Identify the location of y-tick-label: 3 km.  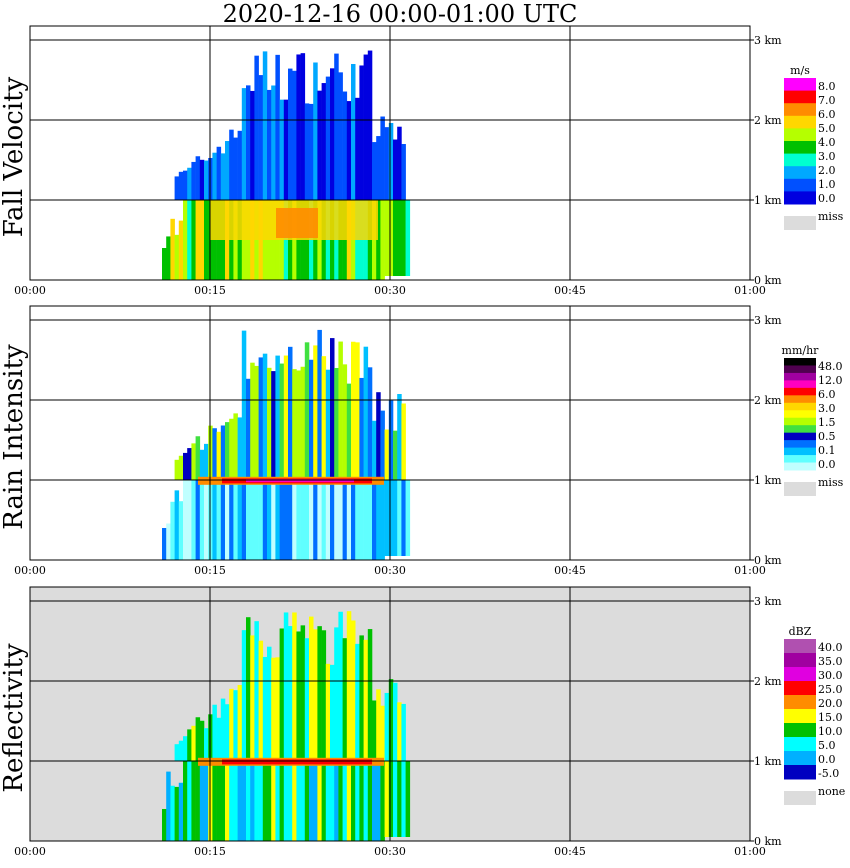
(768, 40).